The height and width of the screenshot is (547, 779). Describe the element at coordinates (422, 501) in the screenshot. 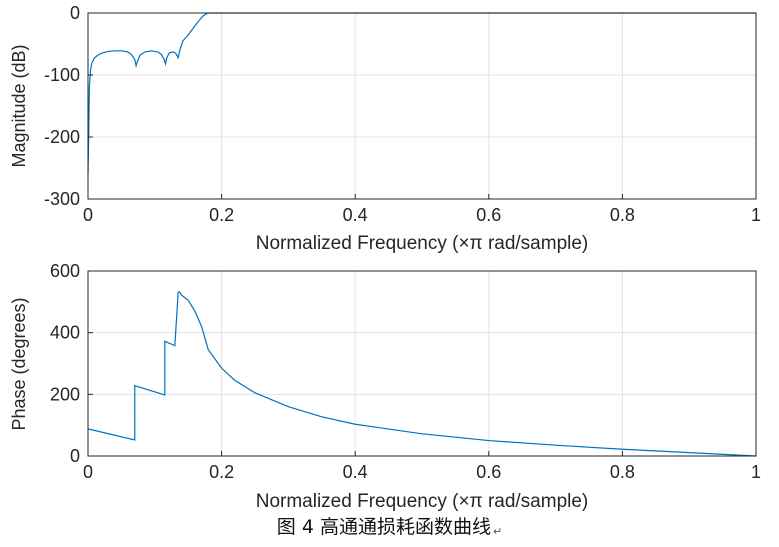

I see `phase-x-label: Normalized Frequency (×π rad/sample)` at that location.